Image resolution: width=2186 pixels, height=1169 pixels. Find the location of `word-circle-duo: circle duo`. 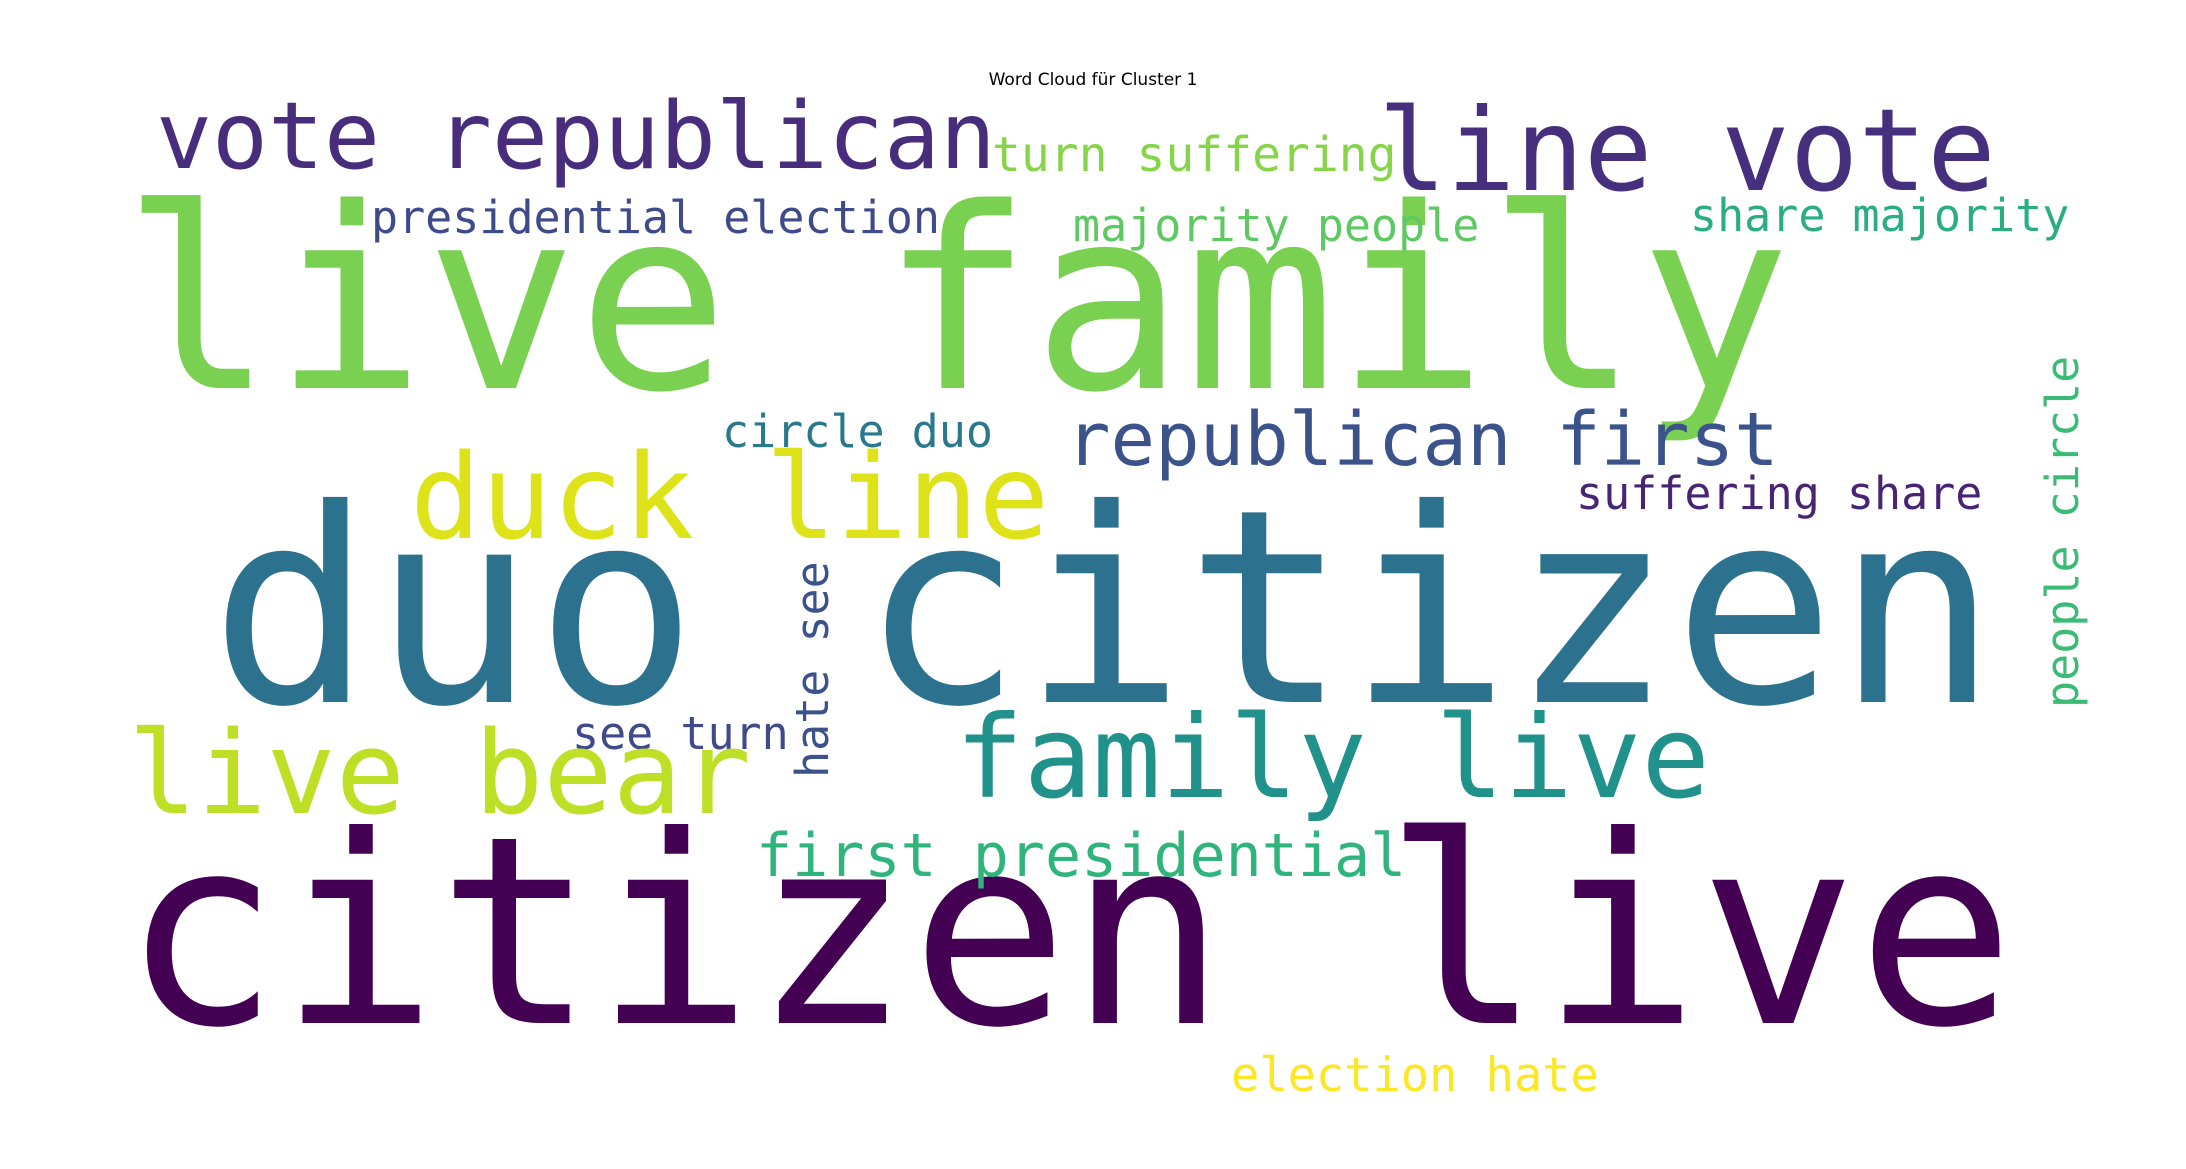

word-circle-duo: circle duo is located at coordinates (857, 431).